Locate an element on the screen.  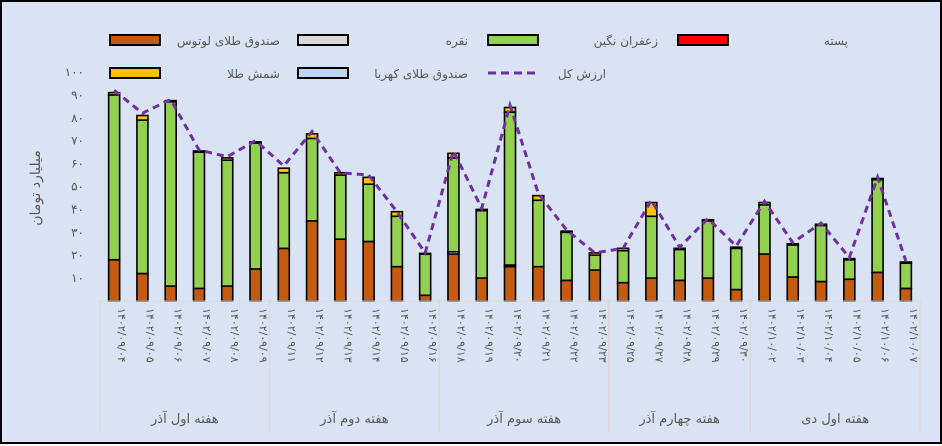
week-group-label: هفته اول آذر is located at coordinates (184, 418).